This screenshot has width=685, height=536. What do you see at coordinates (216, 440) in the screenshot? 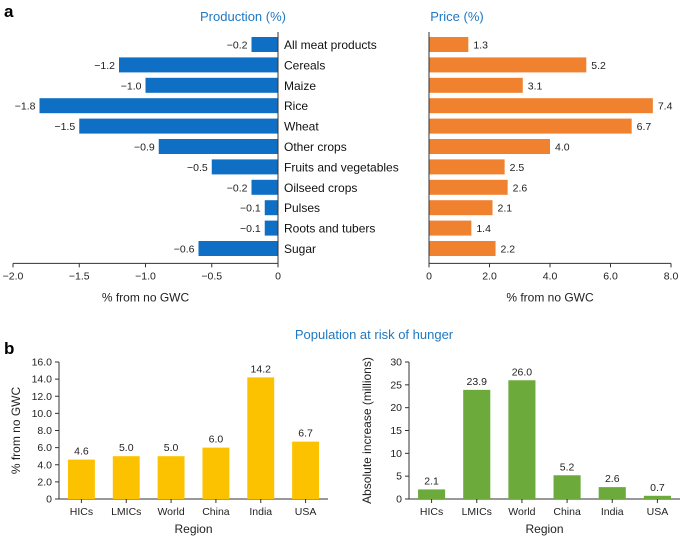
I see `hunger-percent-value-label: 6.0` at bounding box center [216, 440].